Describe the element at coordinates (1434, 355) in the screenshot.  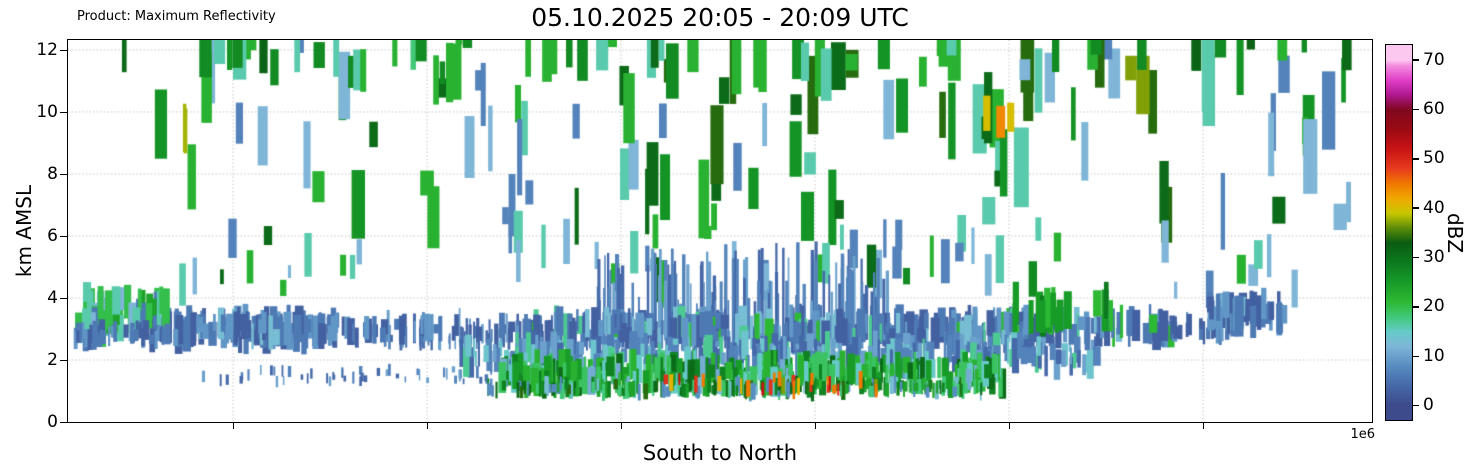
I see `colorbar-tick-label: 10` at that location.